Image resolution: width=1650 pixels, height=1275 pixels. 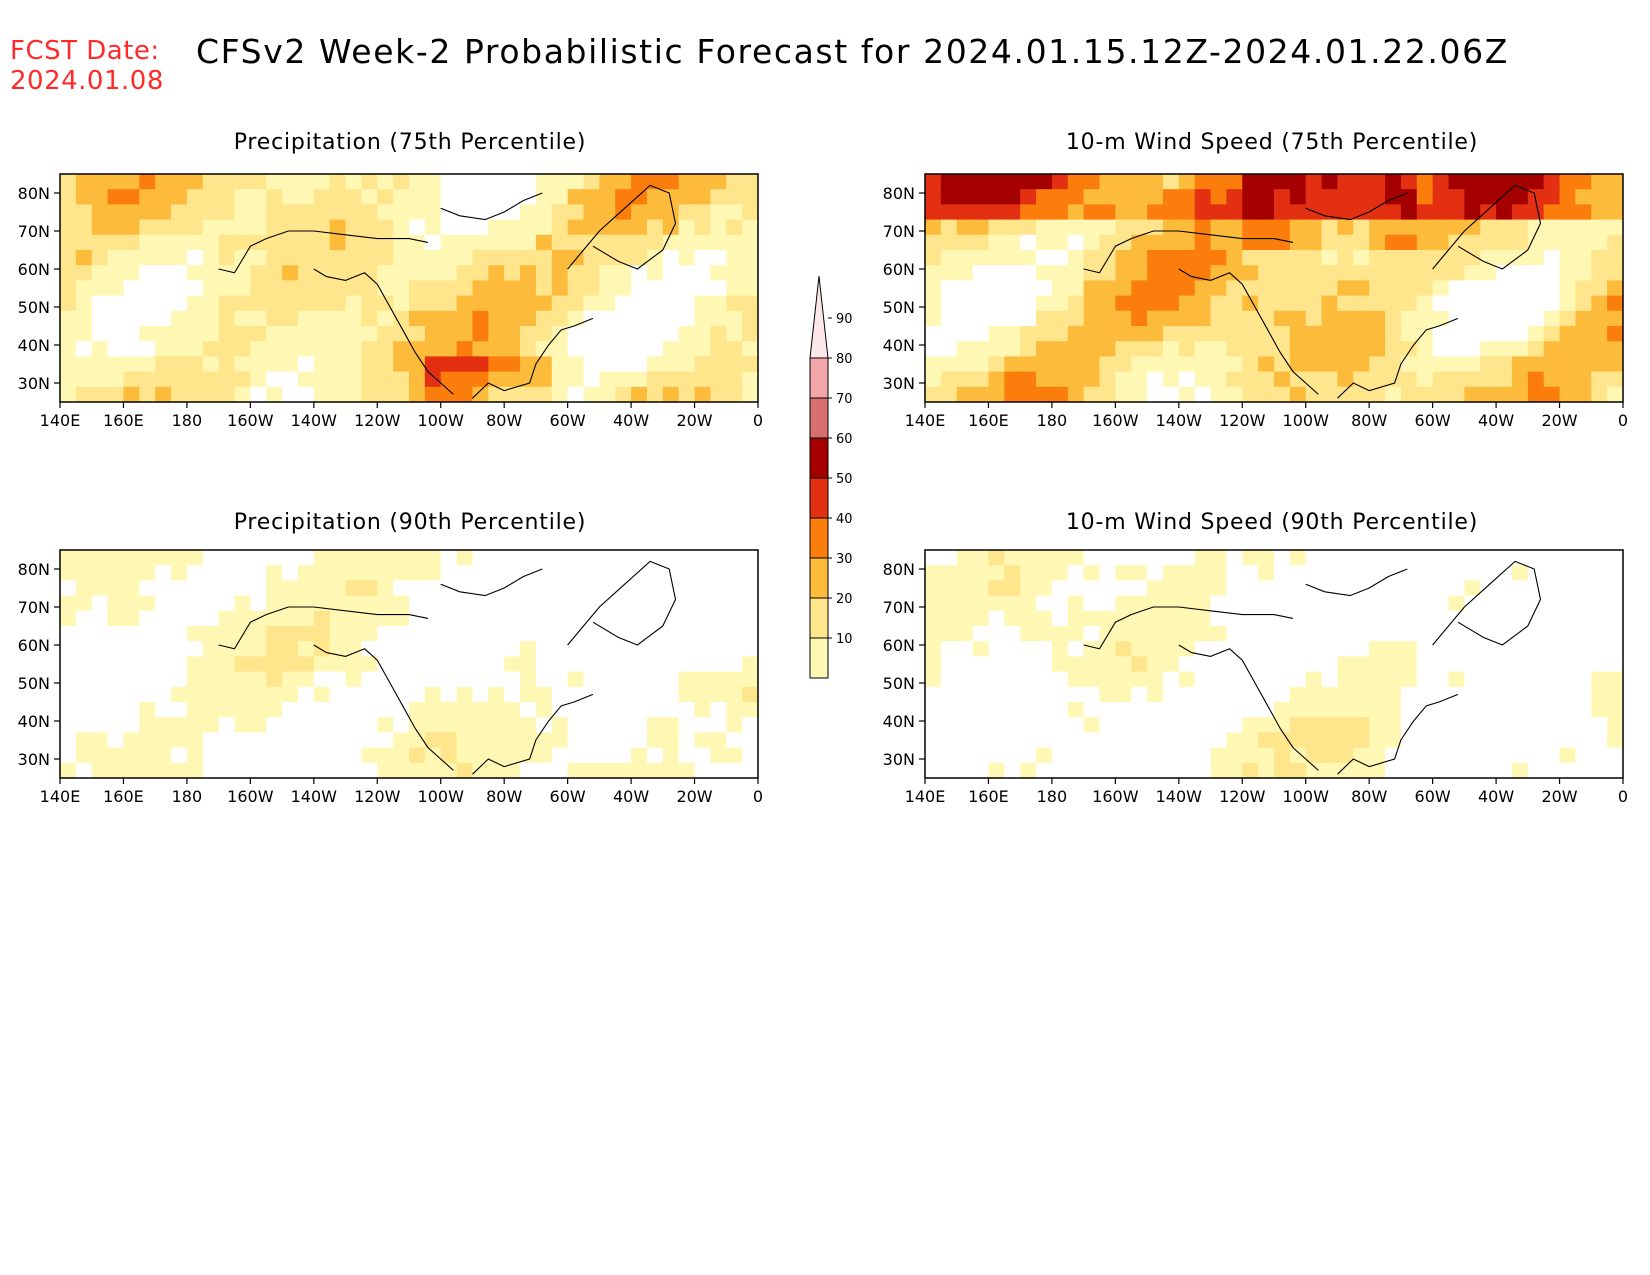 I want to click on panel-title-precip-90: Precipitation (90th Percentile), so click(x=410, y=522).